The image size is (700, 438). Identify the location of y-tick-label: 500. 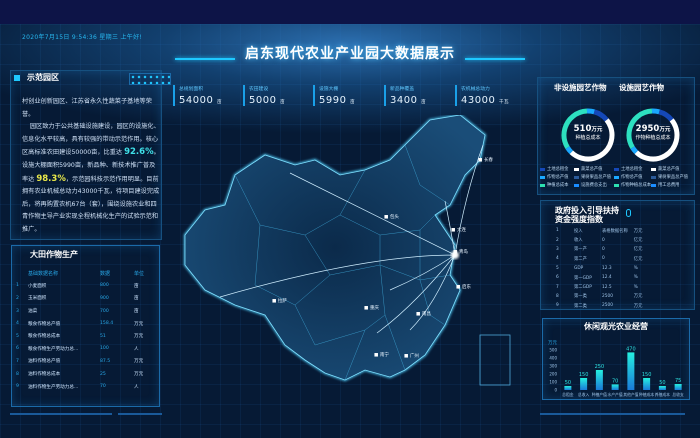
(553, 350).